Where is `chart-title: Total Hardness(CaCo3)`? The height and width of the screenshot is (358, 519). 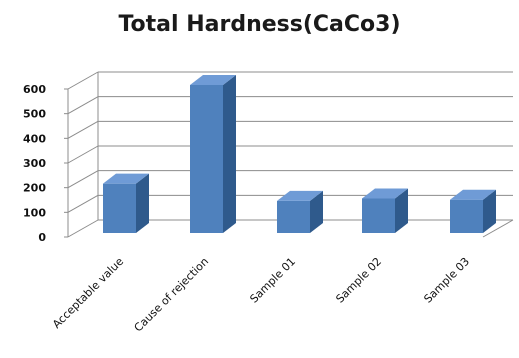 chart-title: Total Hardness(CaCo3) is located at coordinates (259, 24).